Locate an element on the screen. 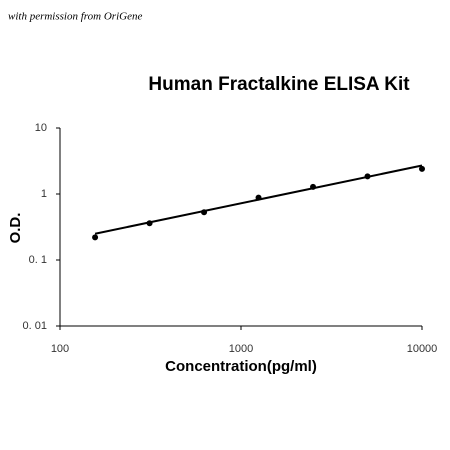  y-tick-label: 0. 1 is located at coordinates (38, 260).